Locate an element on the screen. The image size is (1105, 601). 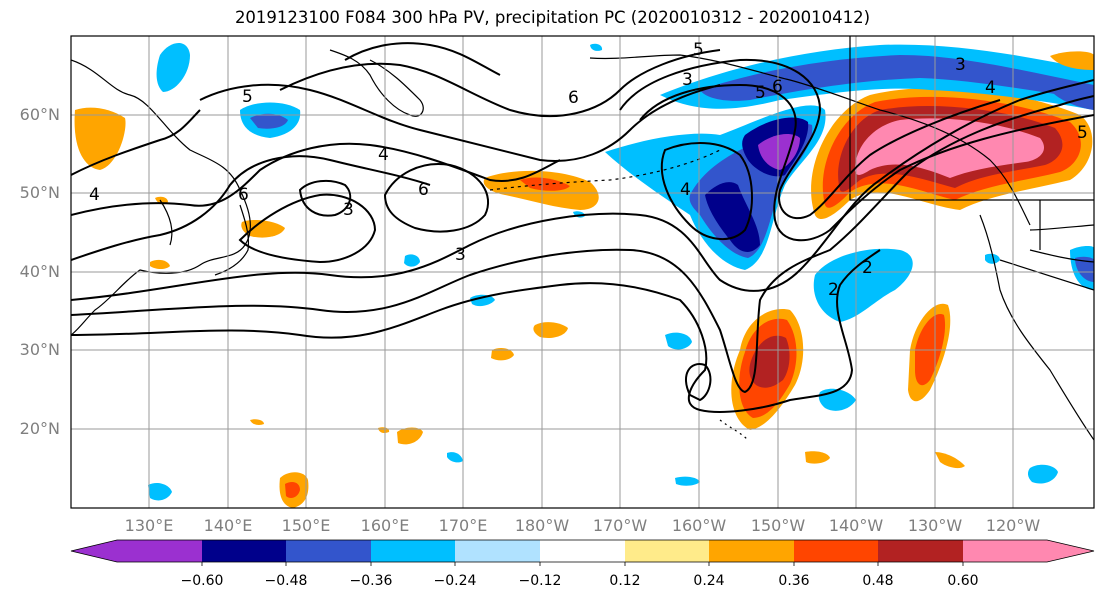
colorbar-tick-label: 0.12 is located at coordinates (625, 581).